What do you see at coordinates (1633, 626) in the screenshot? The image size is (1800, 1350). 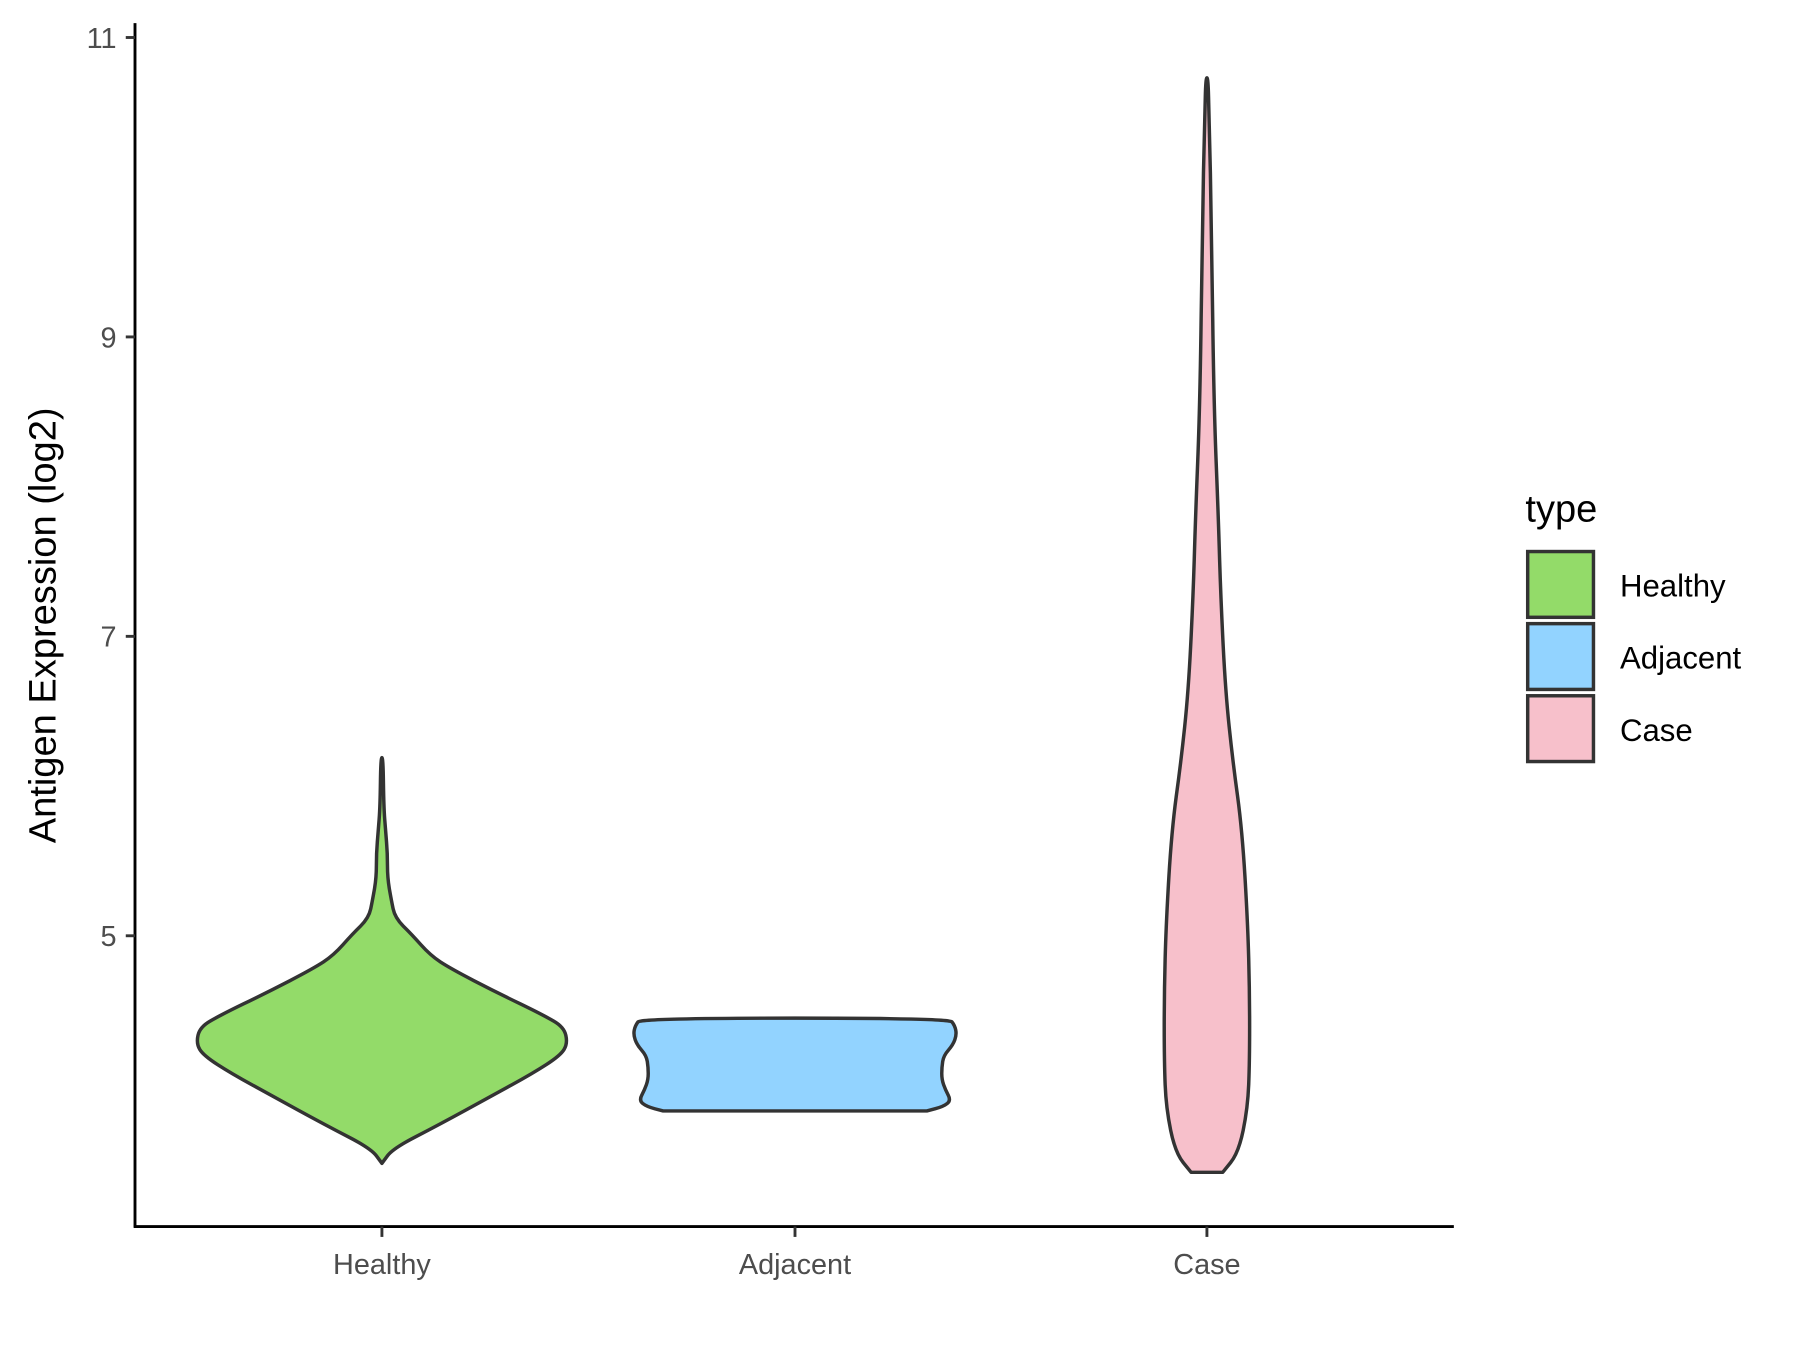 I see `legend: type Healthy Adjacent Case` at bounding box center [1633, 626].